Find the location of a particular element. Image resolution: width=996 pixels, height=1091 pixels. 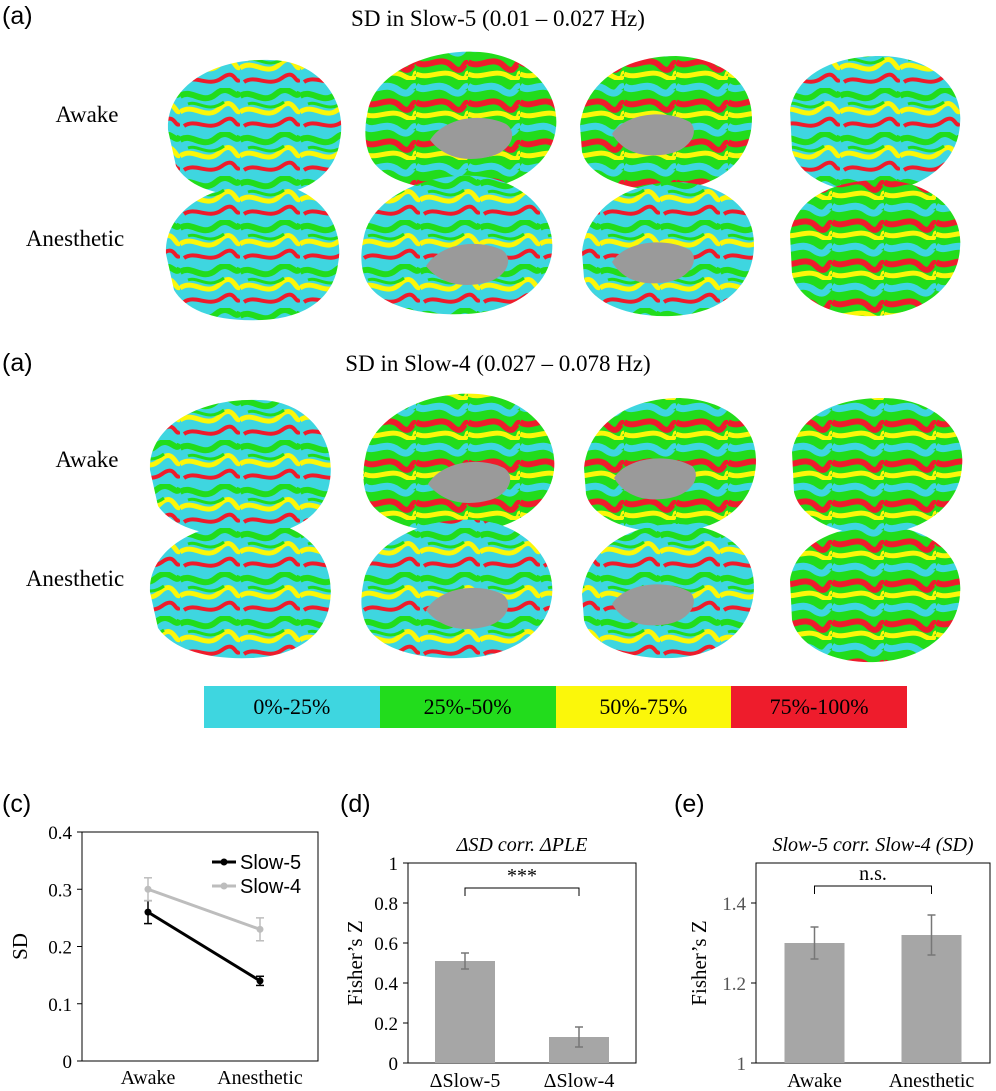

panel-label-top: (a) is located at coordinates (17, 16).